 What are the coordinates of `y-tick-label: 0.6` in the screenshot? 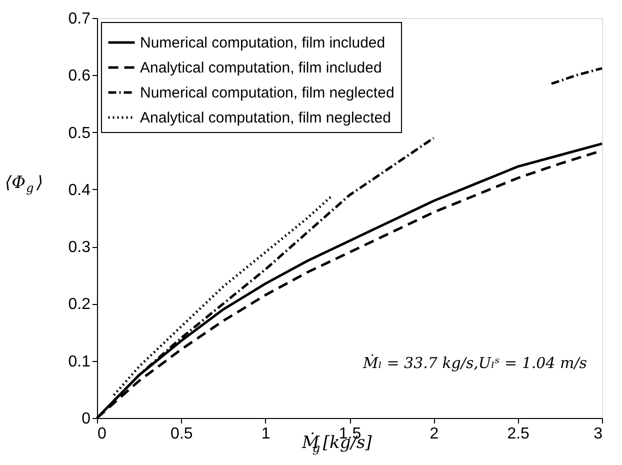 It's located at (79, 76).